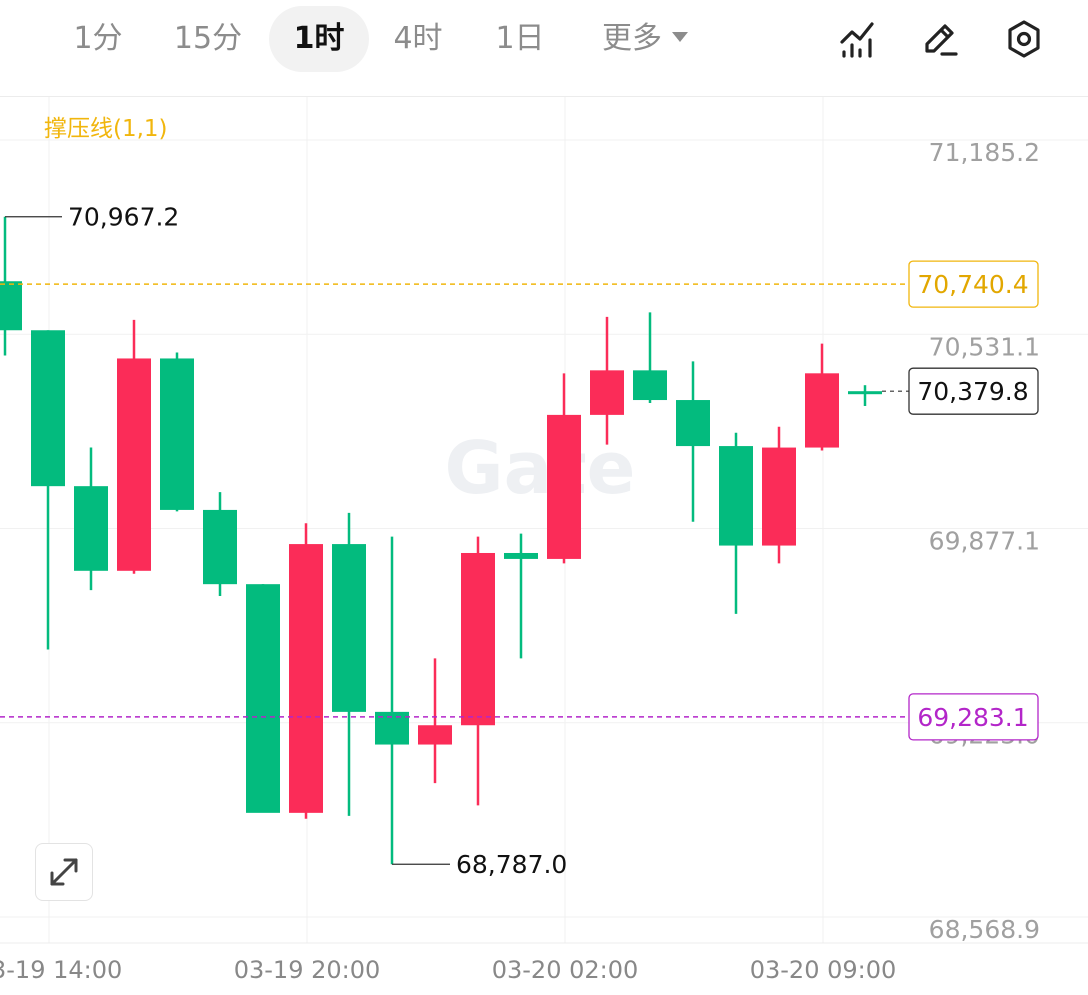 This screenshot has height=995, width=1088. I want to click on y-tick-label-2: 69,877.1, so click(984, 540).